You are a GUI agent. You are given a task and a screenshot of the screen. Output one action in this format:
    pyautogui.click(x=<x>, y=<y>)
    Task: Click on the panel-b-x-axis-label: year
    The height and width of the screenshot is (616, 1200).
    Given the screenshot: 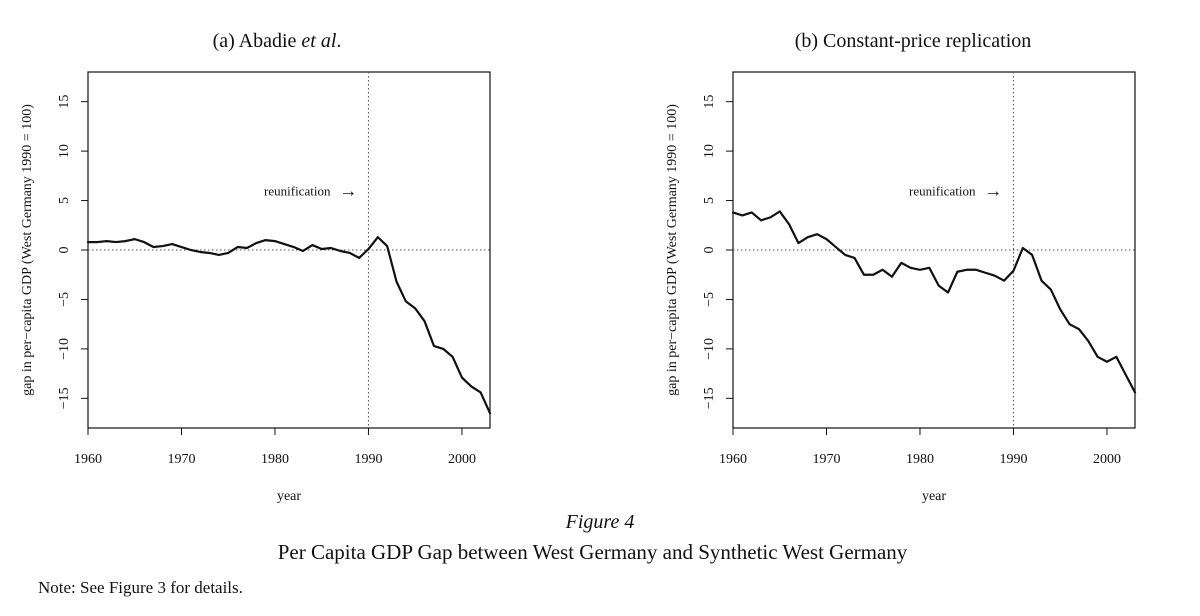 What is the action you would take?
    pyautogui.click(x=934, y=496)
    